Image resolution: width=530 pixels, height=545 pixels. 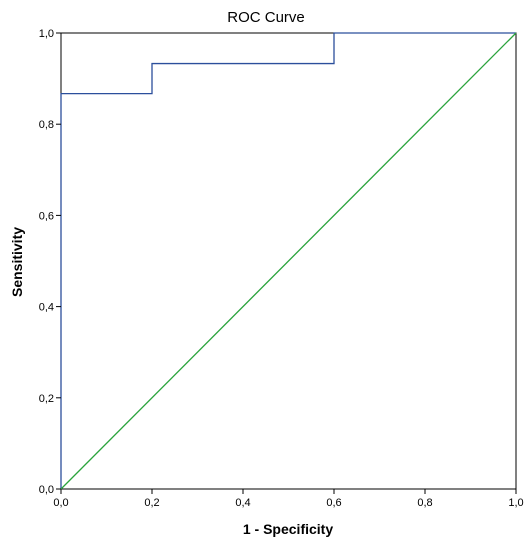 What do you see at coordinates (242, 503) in the screenshot?
I see `x-tick-label: 0,4` at bounding box center [242, 503].